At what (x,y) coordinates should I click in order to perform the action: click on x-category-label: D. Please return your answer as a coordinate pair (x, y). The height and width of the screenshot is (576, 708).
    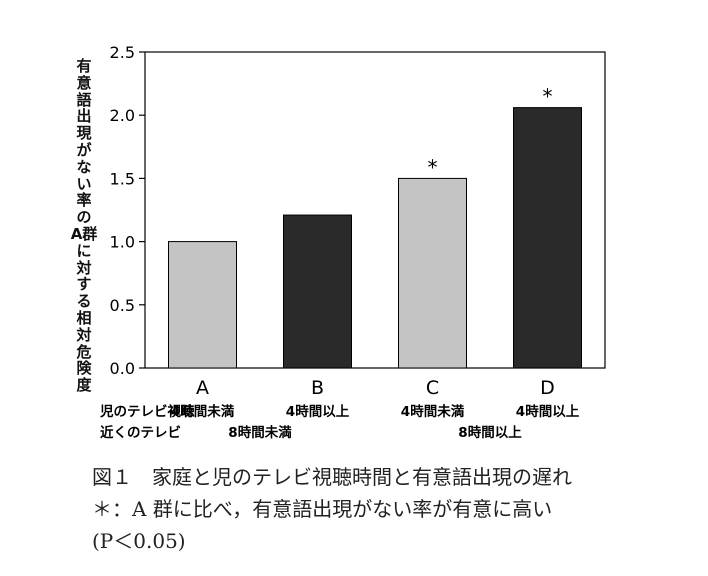
    Looking at the image, I should click on (547, 388).